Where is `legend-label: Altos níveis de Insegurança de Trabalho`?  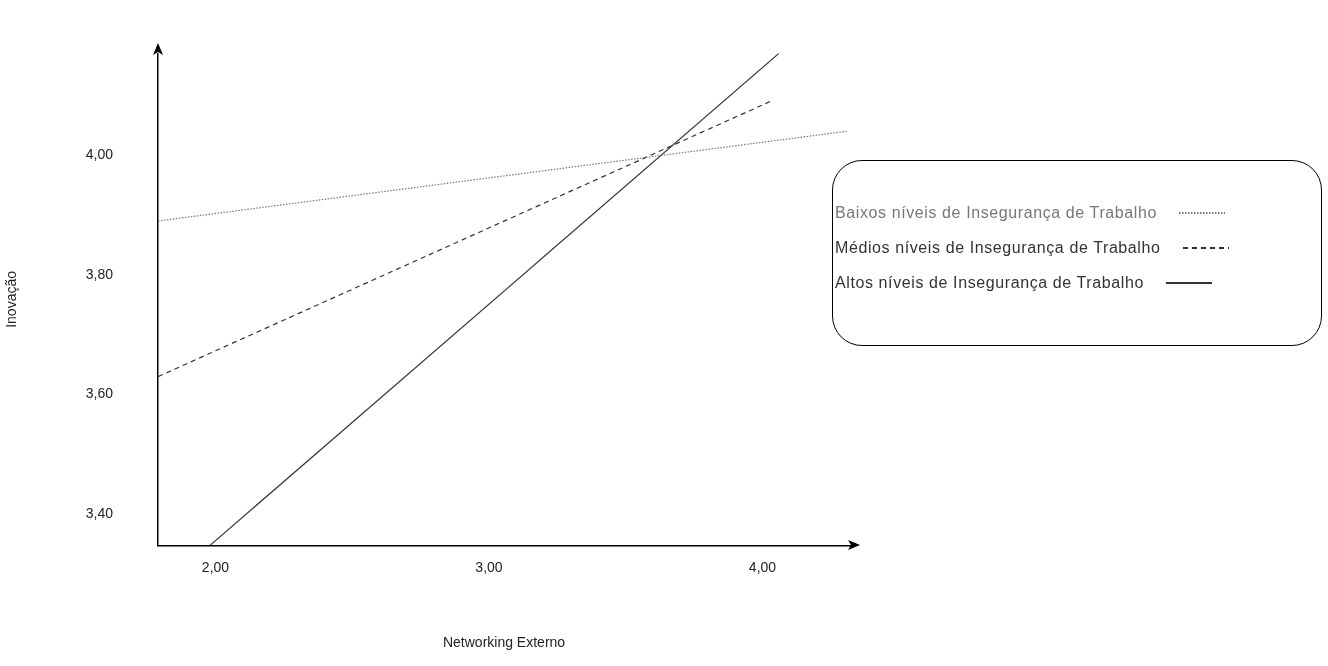
legend-label: Altos níveis de Insegurança de Trabalho is located at coordinates (989, 282).